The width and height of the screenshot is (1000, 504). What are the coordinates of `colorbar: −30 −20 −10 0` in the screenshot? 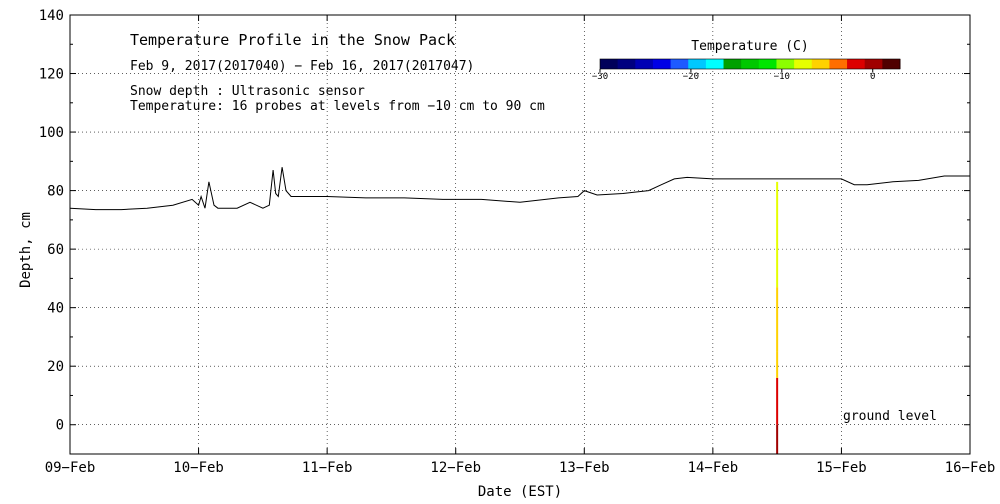 It's located at (746, 70).